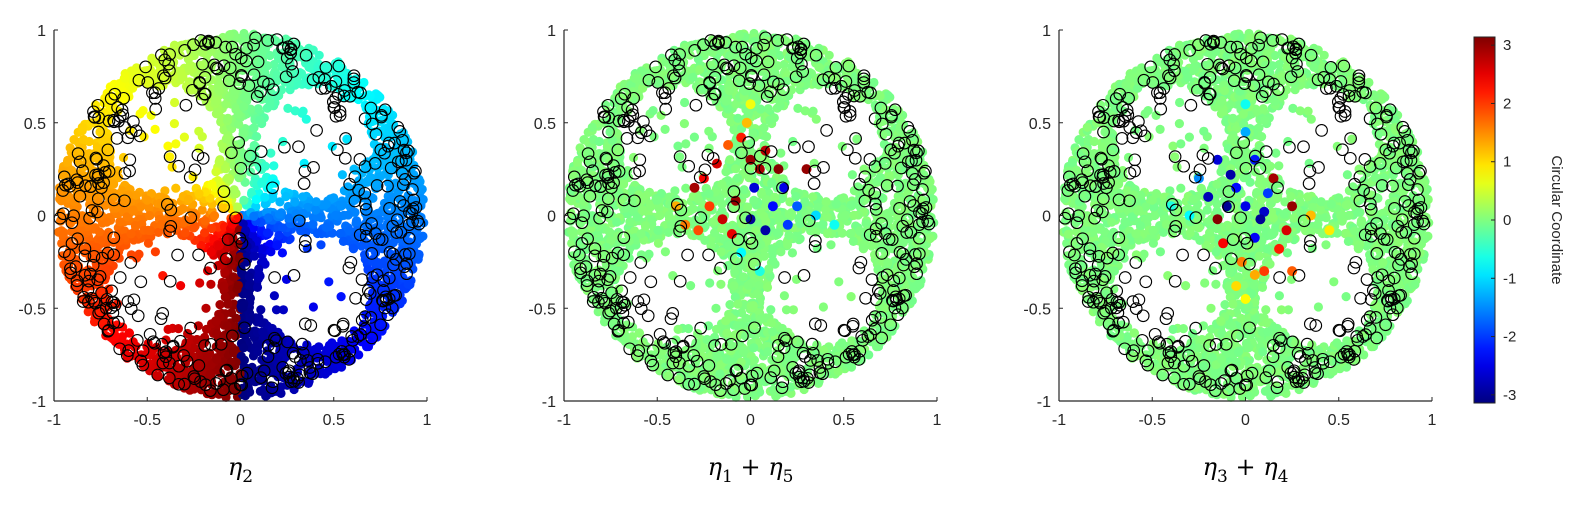  What do you see at coordinates (54, 420) in the screenshot?
I see `x-tick-label: -1` at bounding box center [54, 420].